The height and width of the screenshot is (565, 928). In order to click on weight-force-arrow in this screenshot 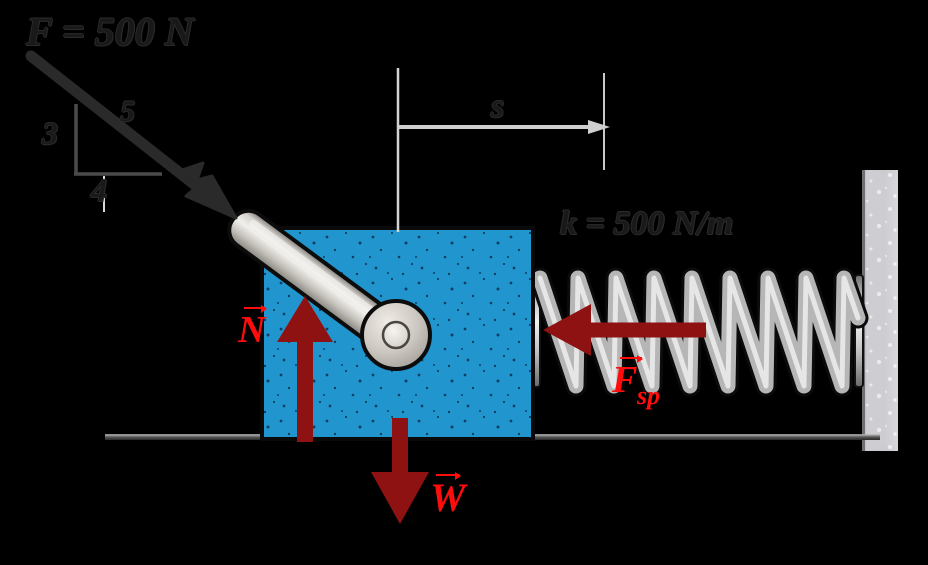, I will do `click(400, 471)`.